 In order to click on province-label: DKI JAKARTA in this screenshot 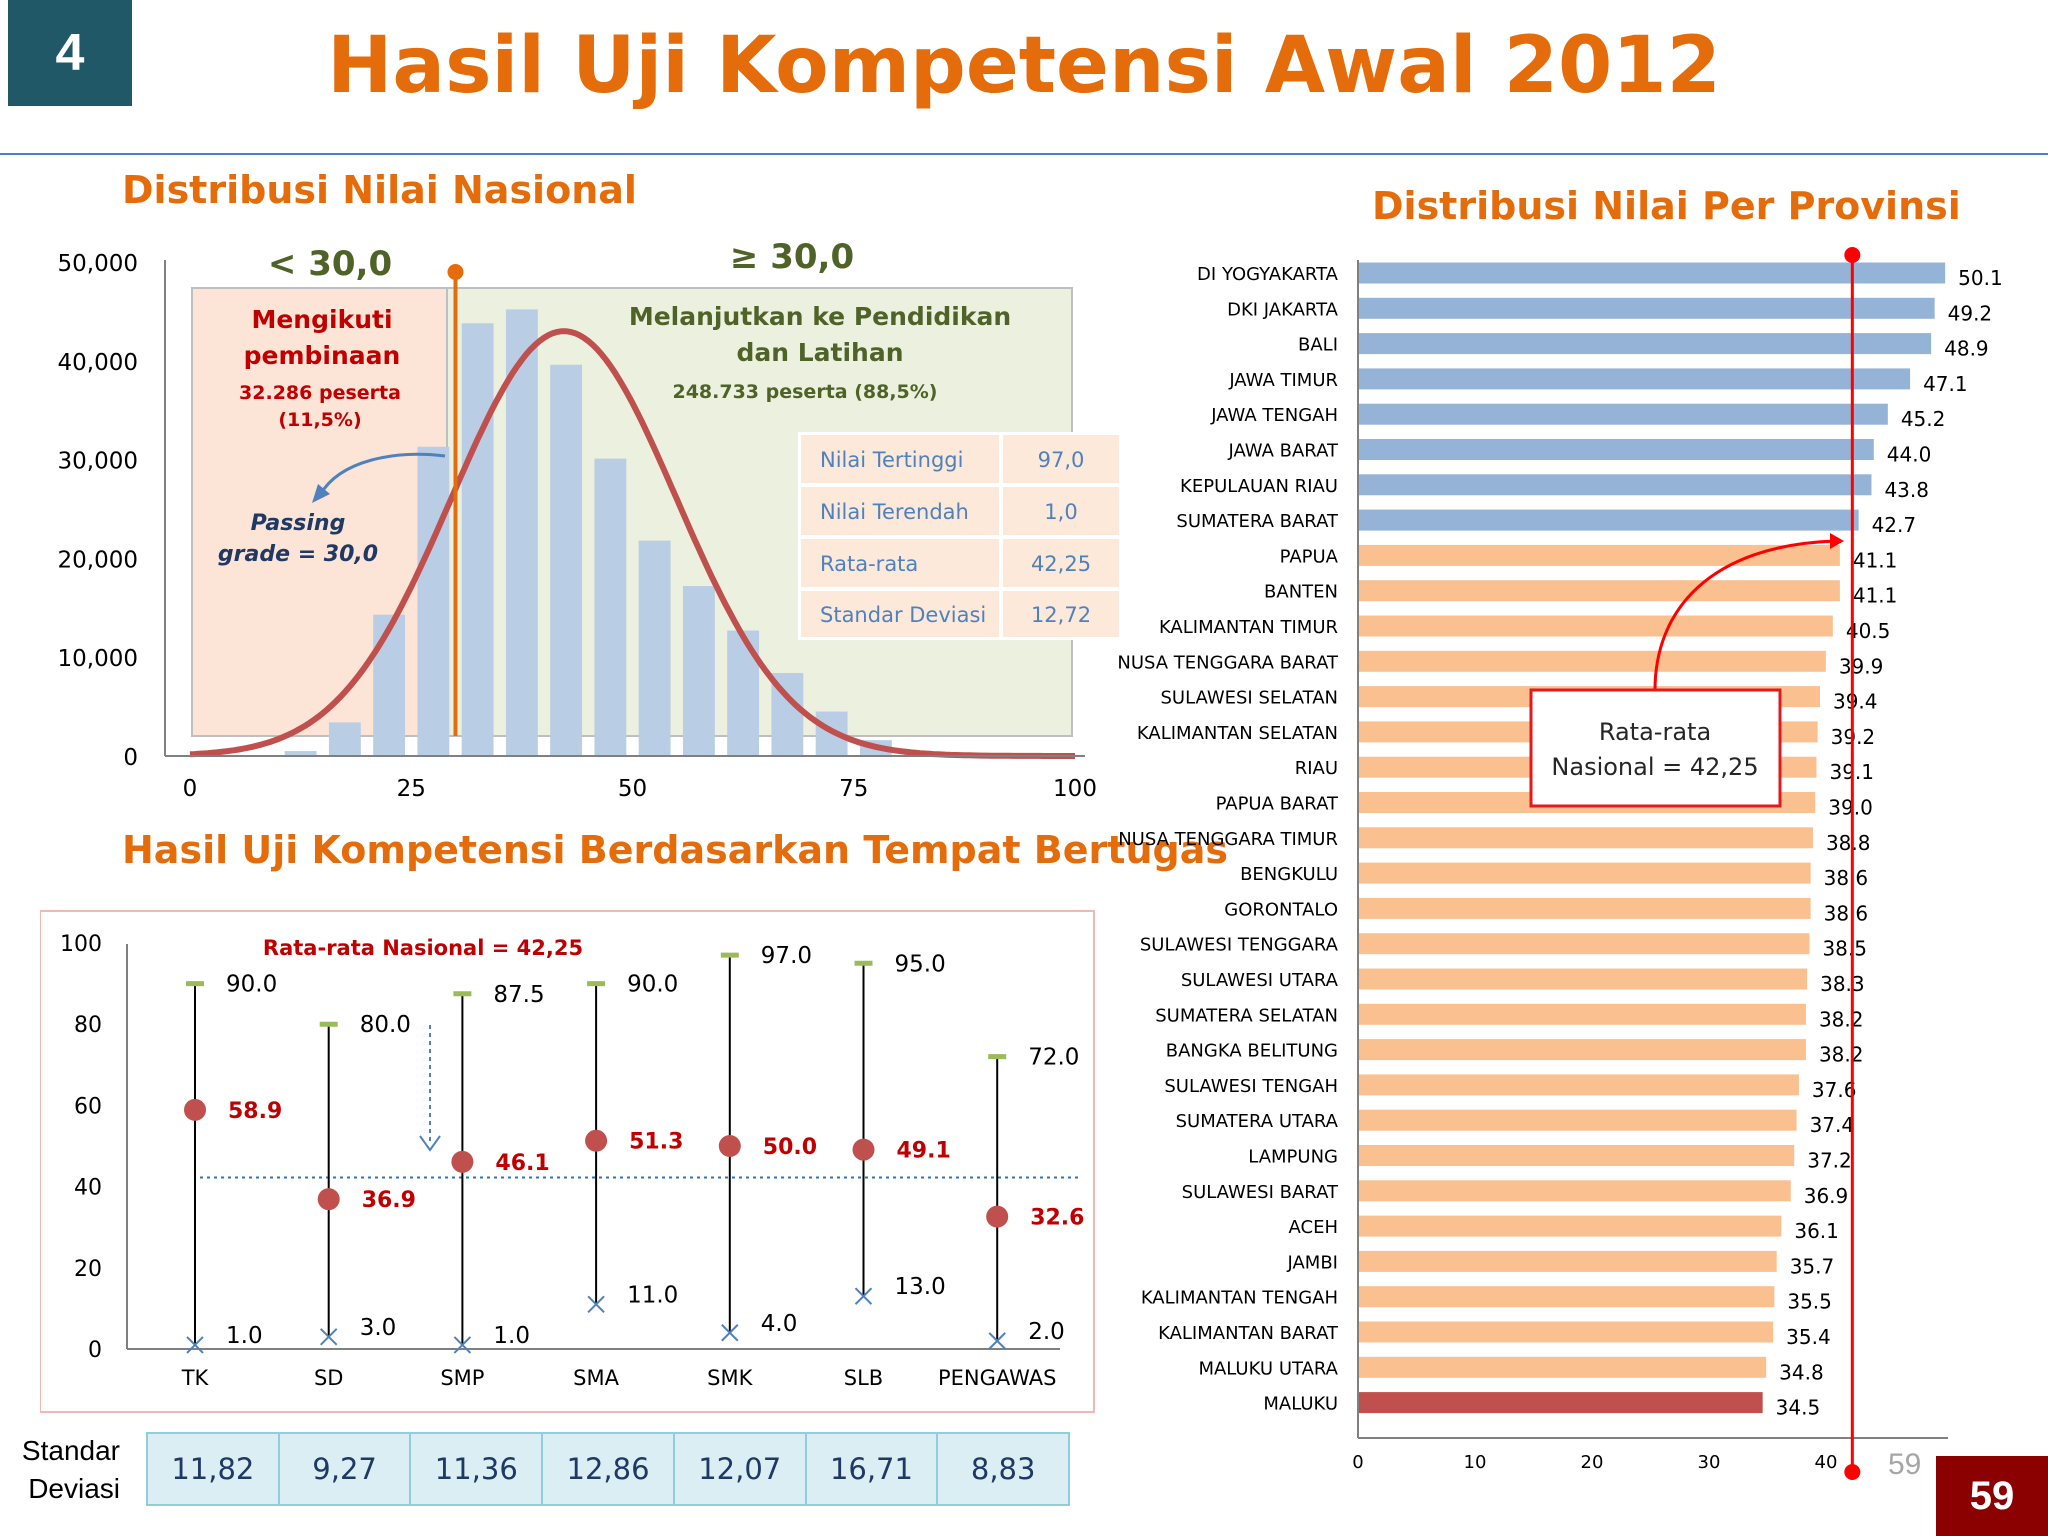, I will do `click(1283, 309)`.